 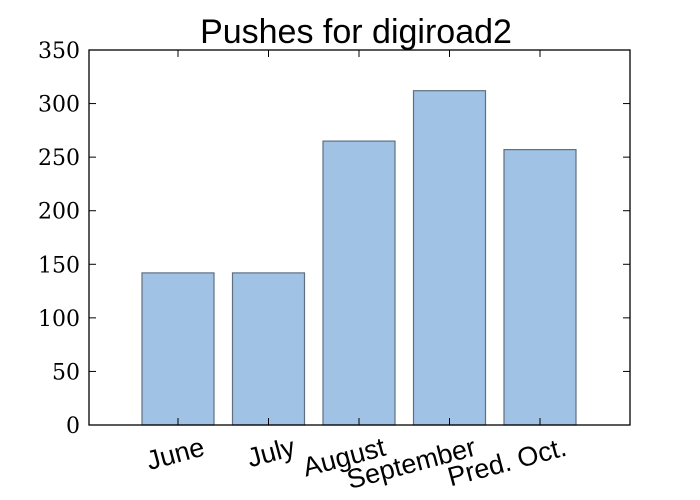 I want to click on y-tick-label: 150, so click(x=59, y=265).